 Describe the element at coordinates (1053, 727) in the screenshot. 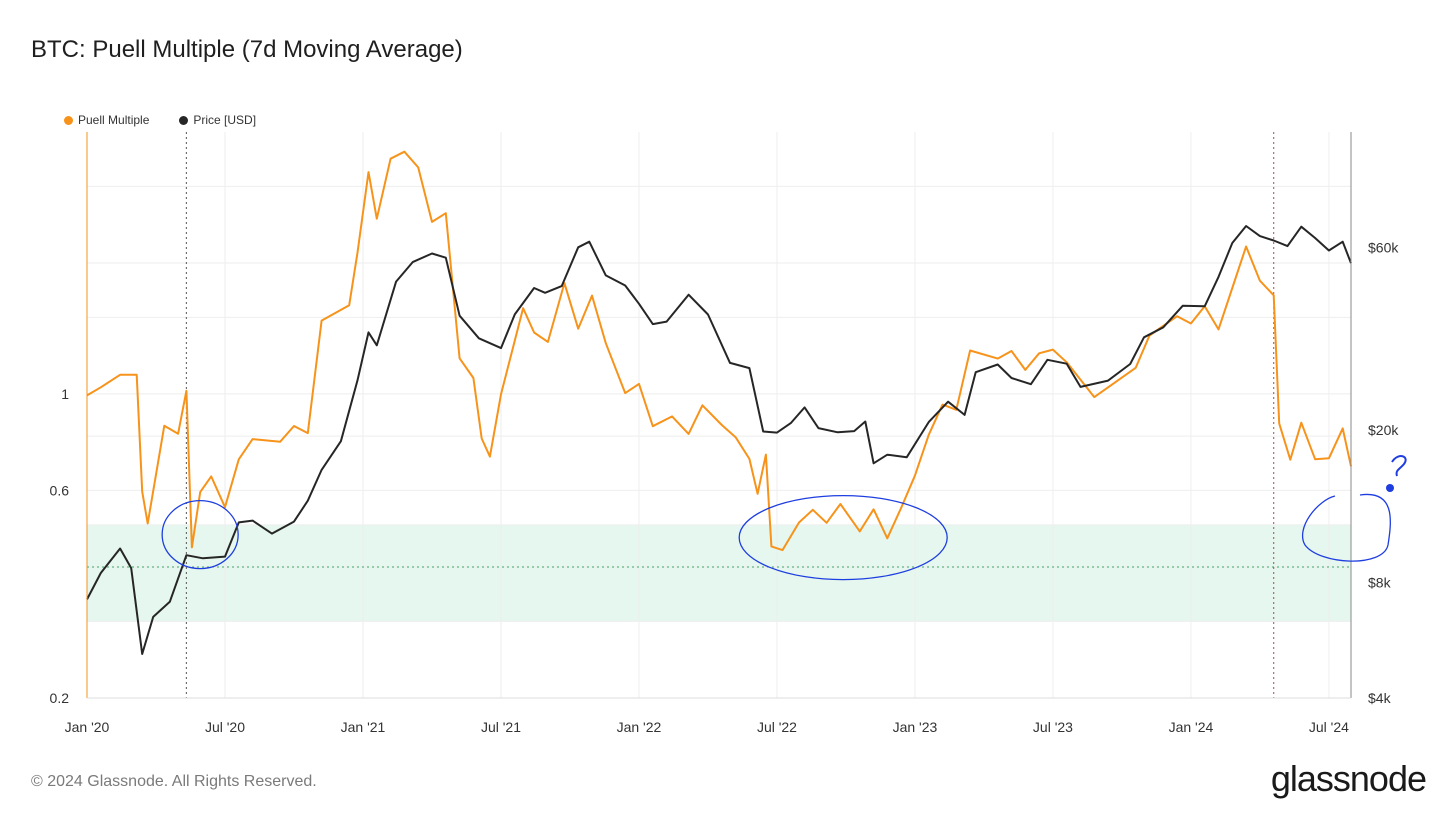

I see `x-tick-label: Jul '23` at that location.